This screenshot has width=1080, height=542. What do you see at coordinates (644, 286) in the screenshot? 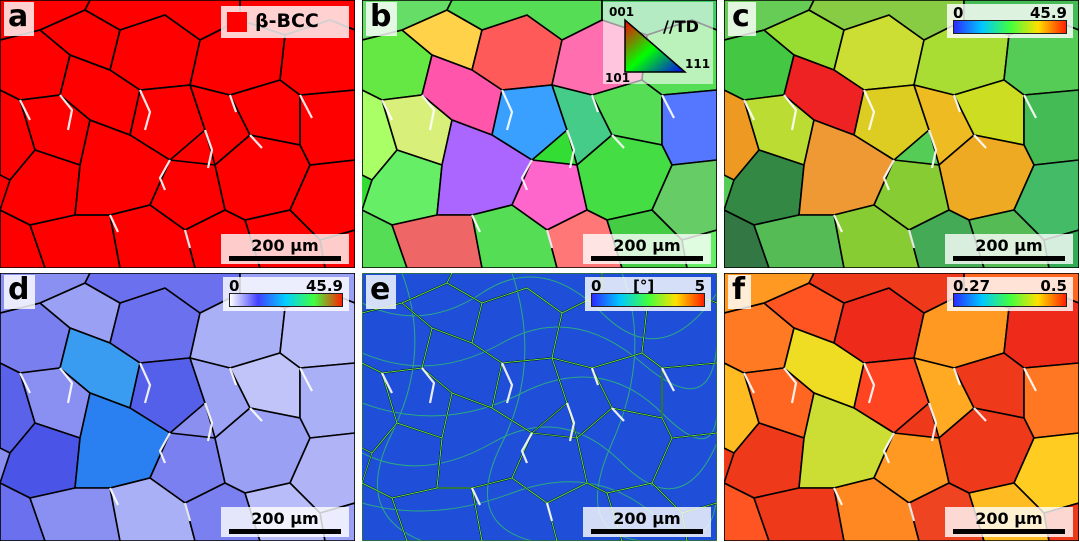
I see `colorbar-unit: [°]` at bounding box center [644, 286].